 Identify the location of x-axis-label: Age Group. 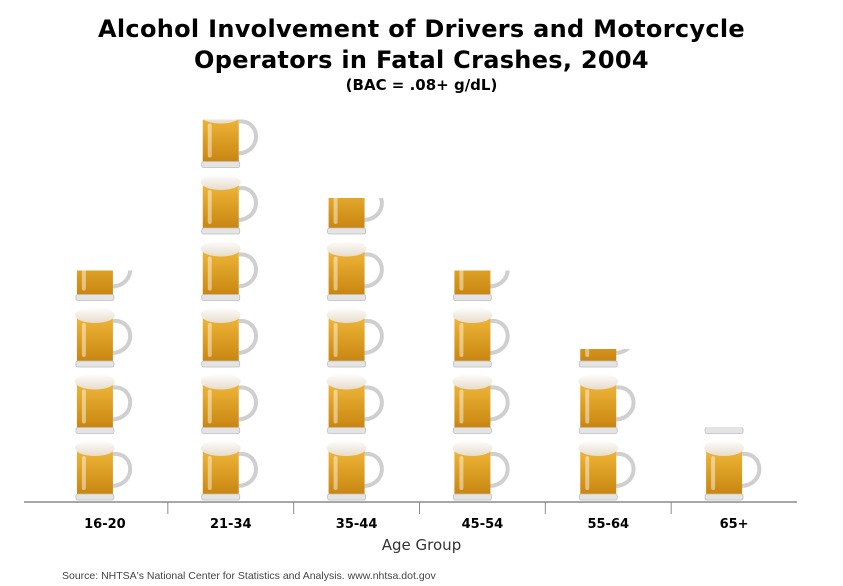
(421, 545).